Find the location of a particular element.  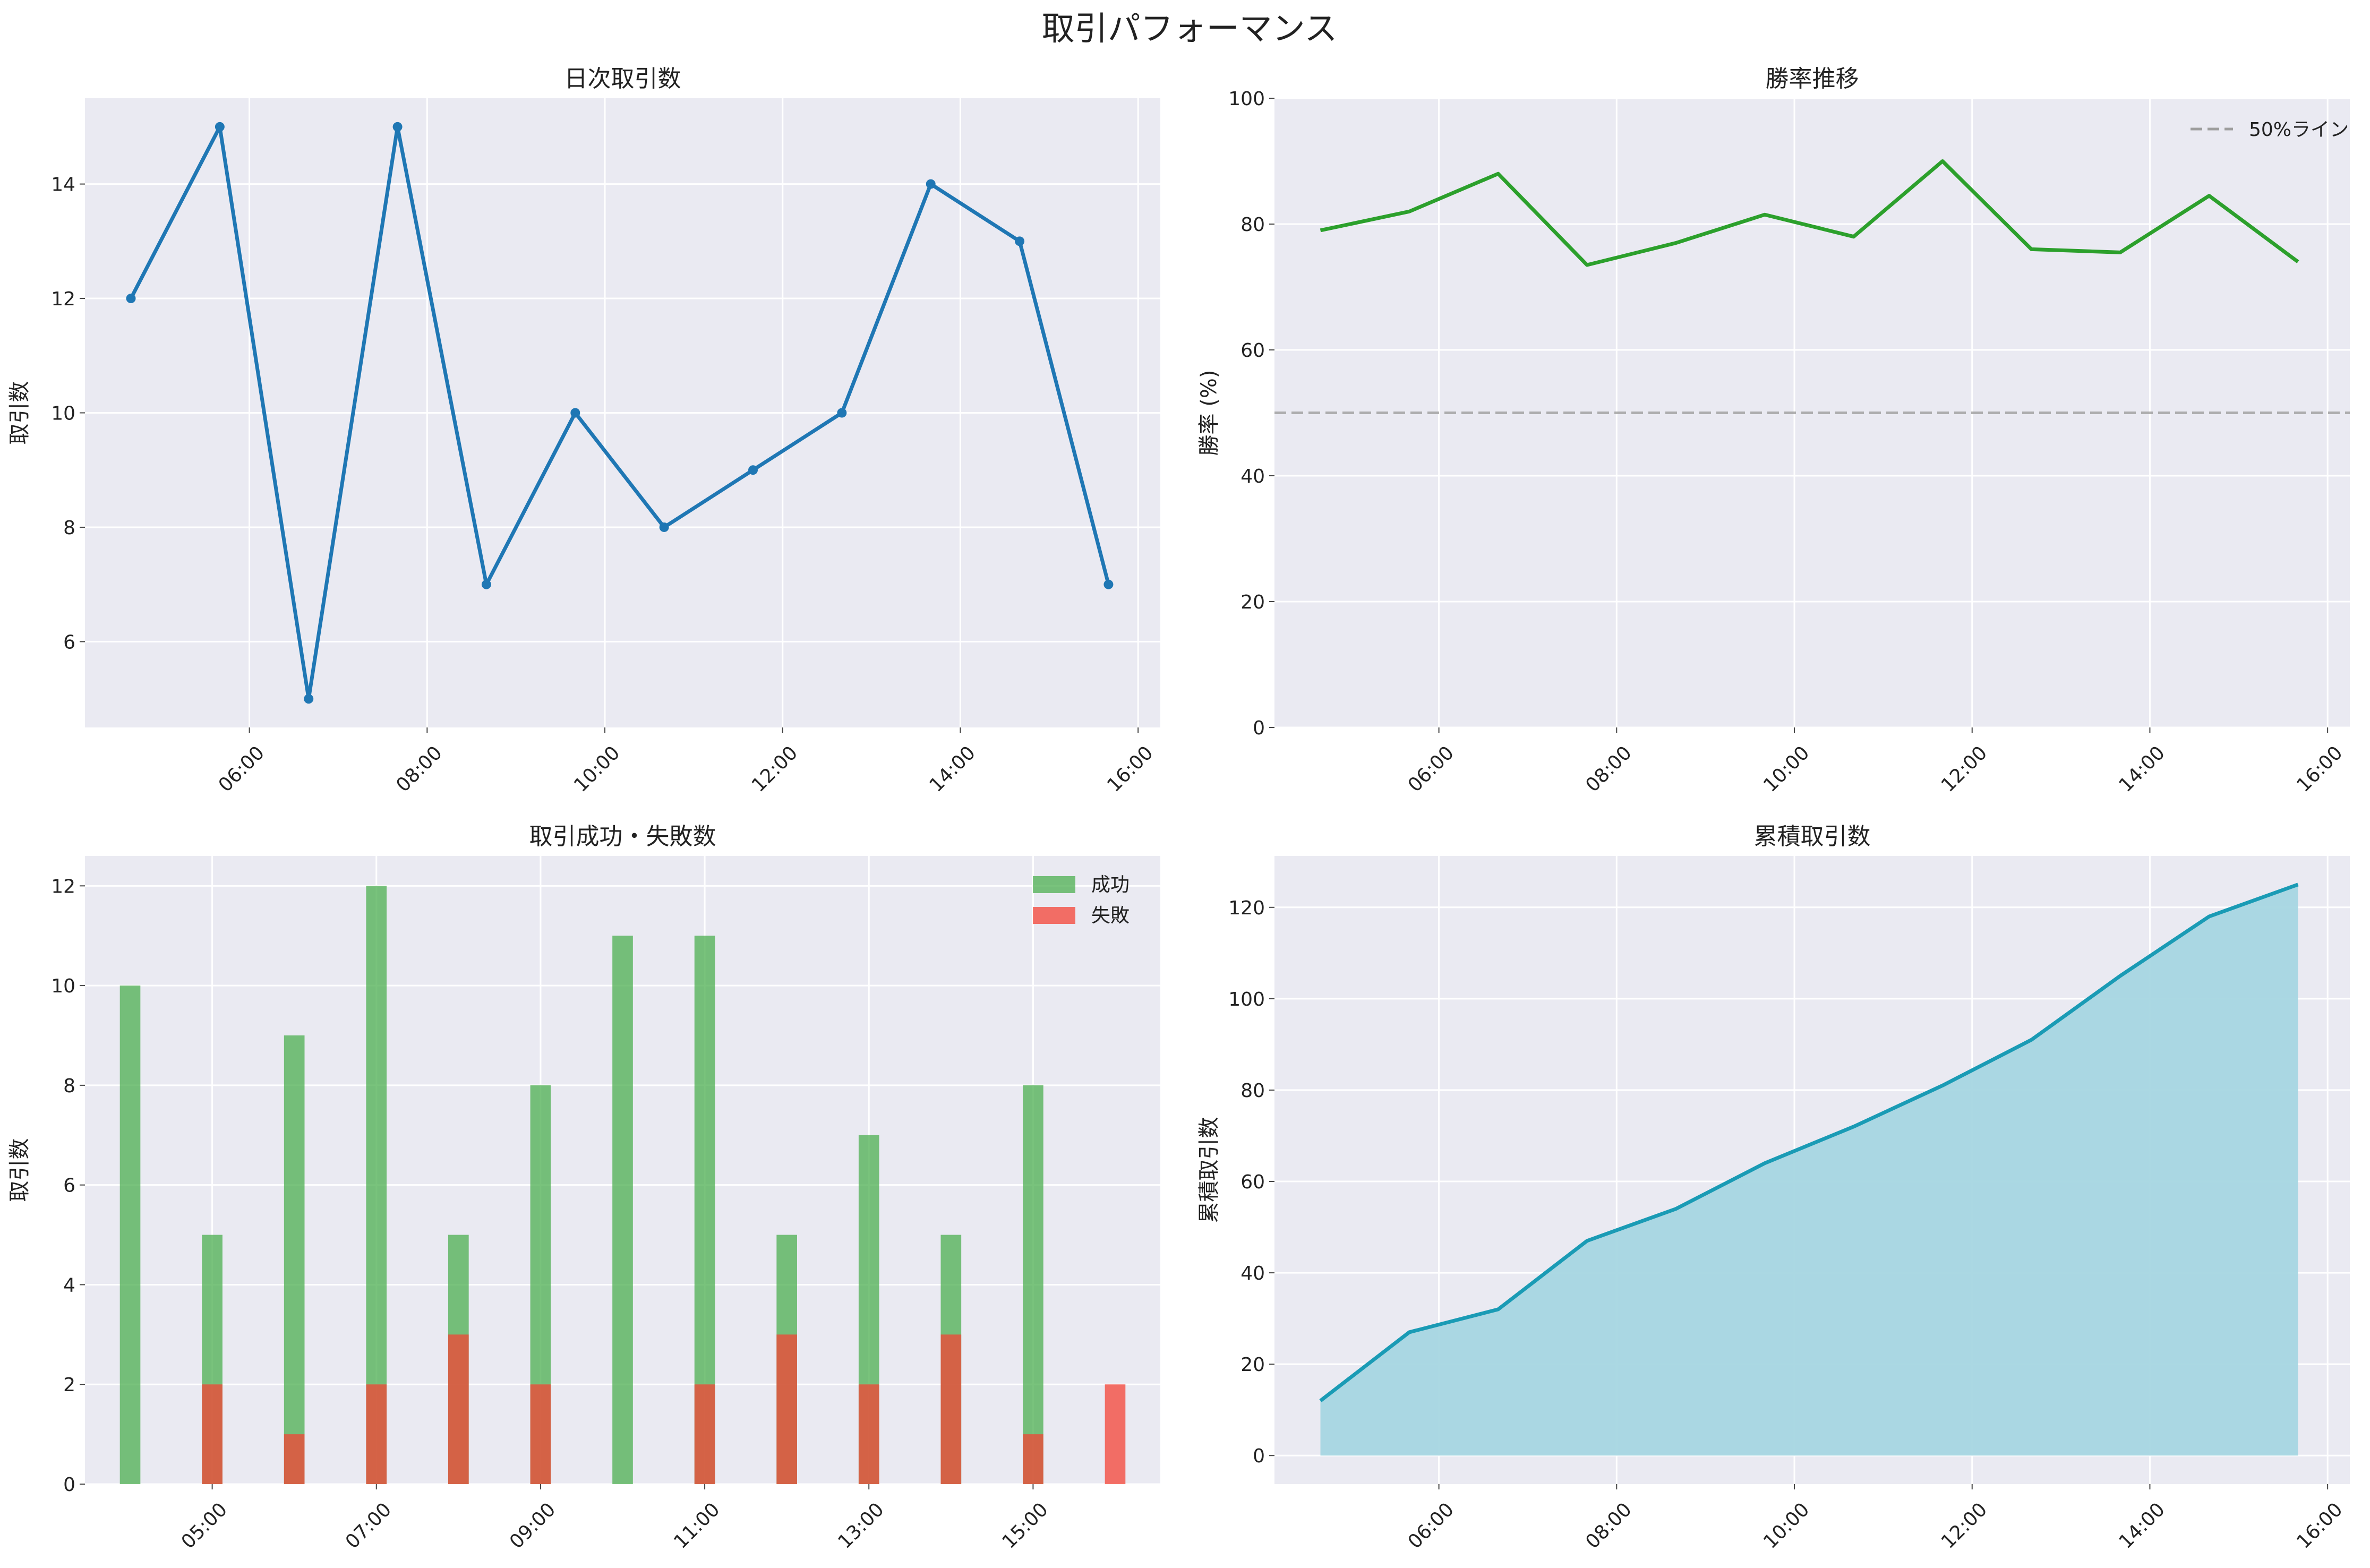

chart-title: 勝率推移 is located at coordinates (1813, 78).